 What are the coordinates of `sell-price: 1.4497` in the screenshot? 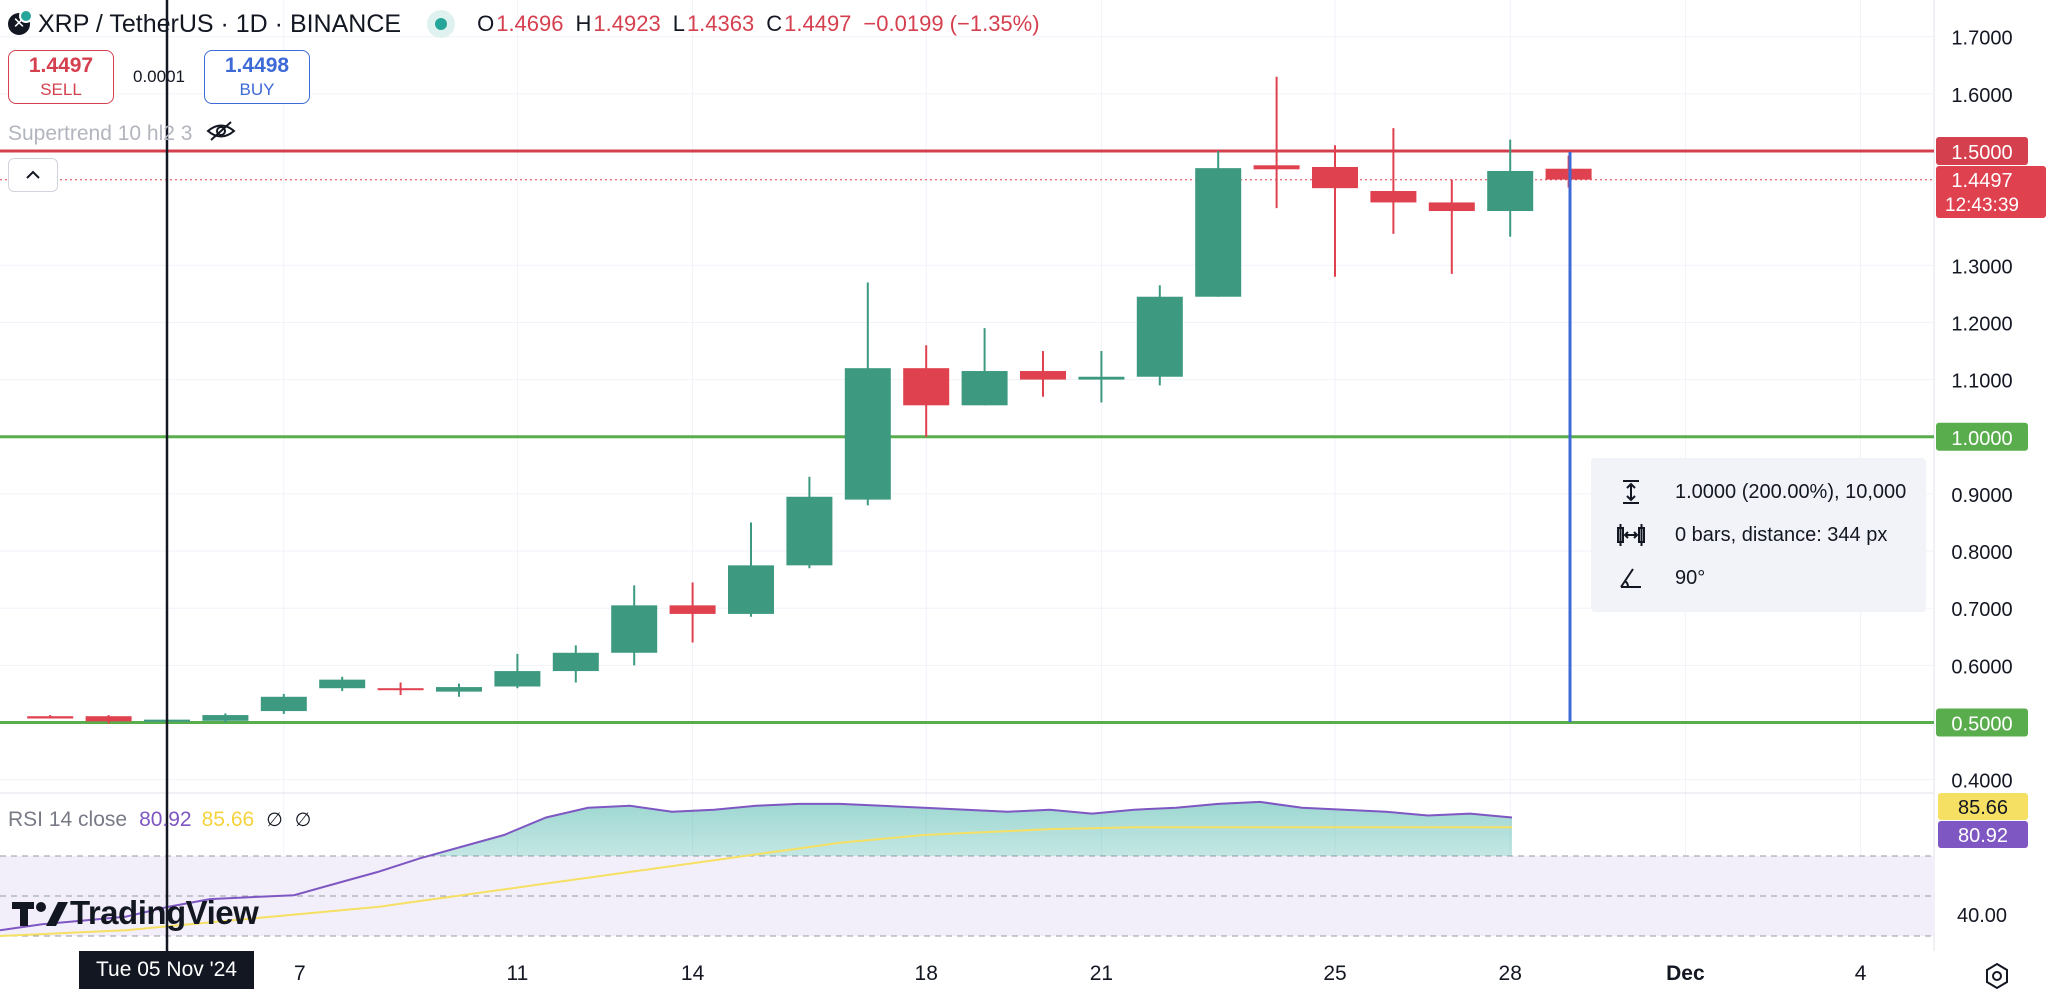 It's located at (61, 65).